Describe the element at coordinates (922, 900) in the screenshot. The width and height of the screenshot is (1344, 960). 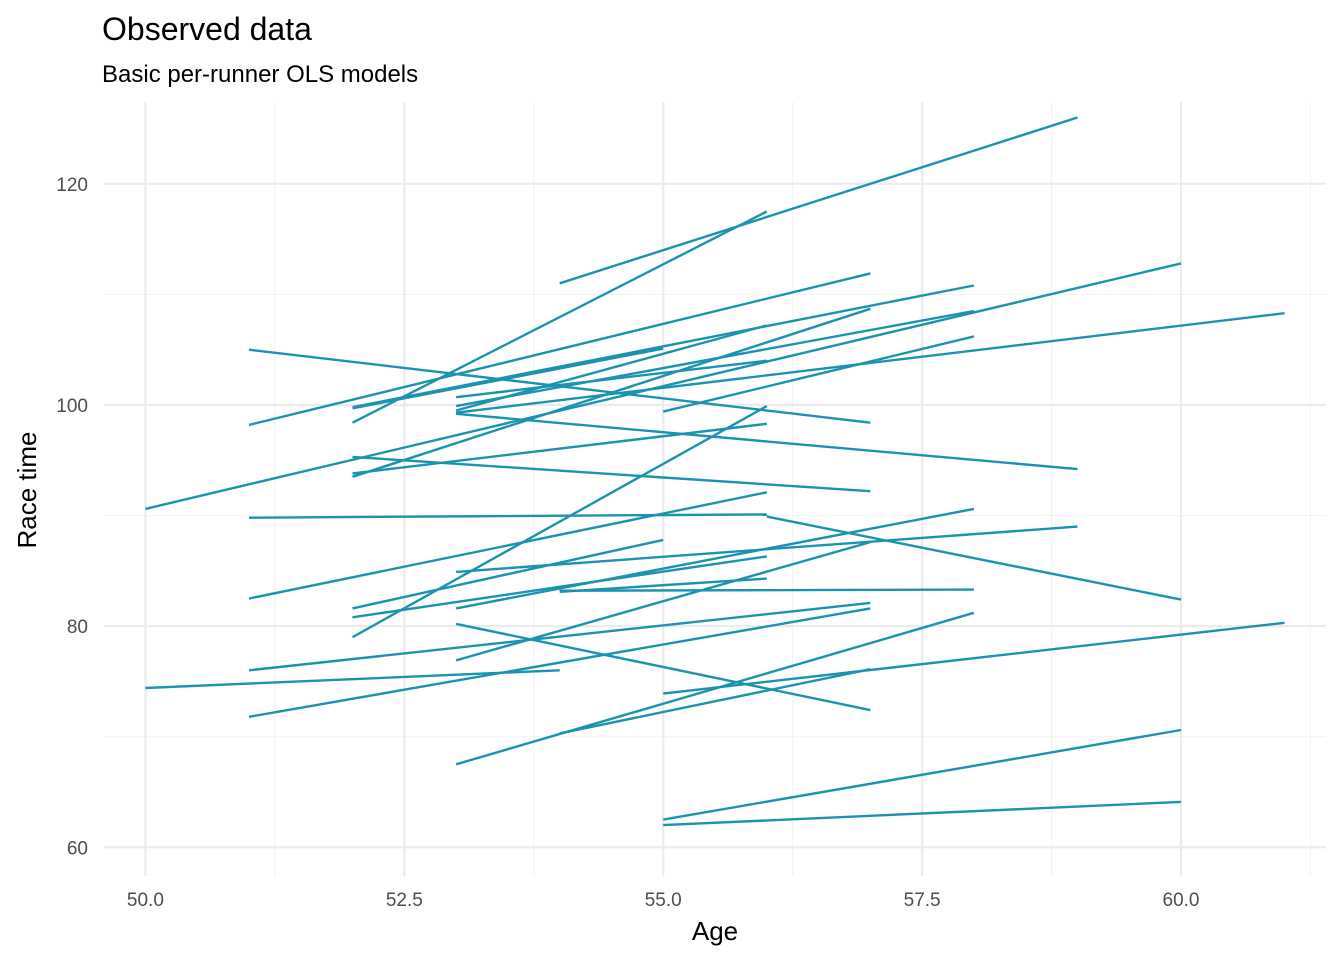
I see `x-tick-label: 57.5` at that location.